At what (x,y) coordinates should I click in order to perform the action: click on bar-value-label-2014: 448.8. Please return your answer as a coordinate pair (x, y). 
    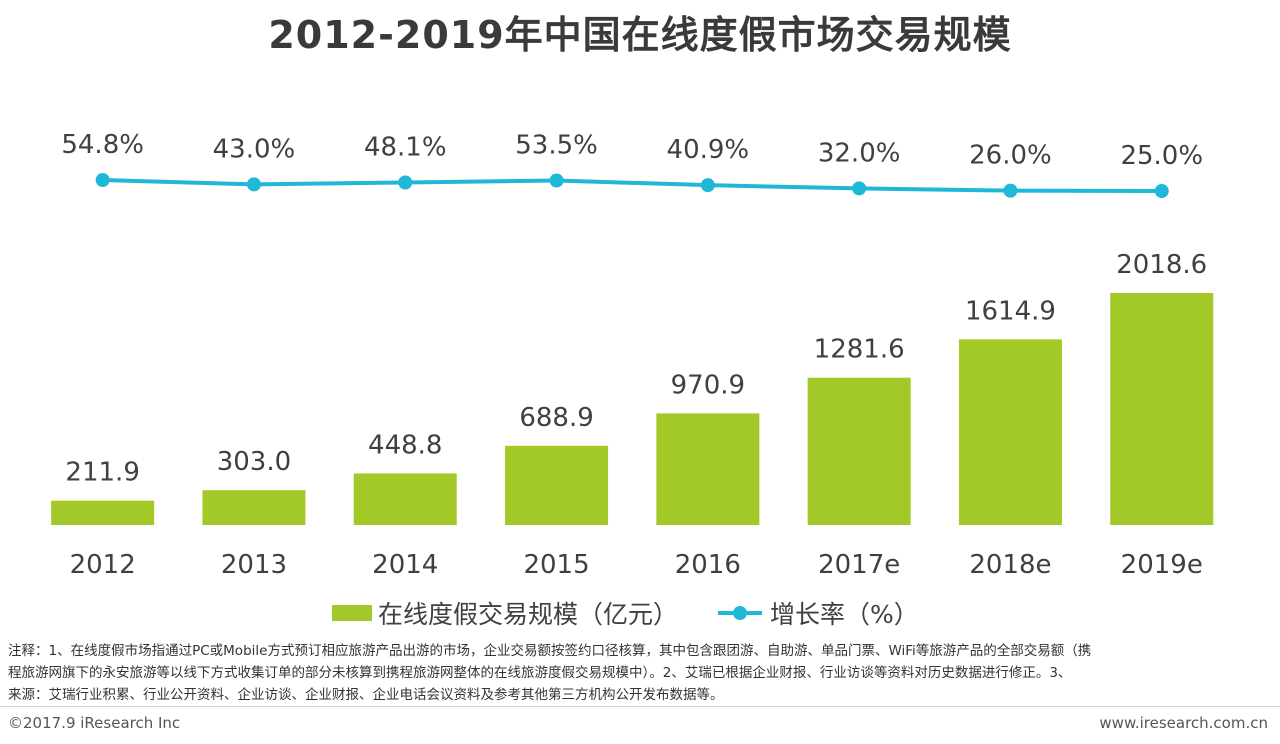
    Looking at the image, I should click on (405, 445).